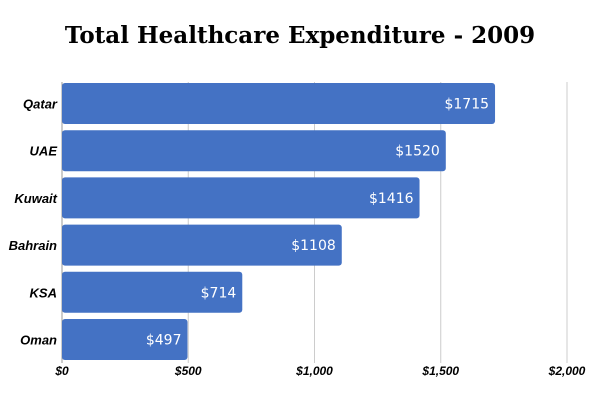  I want to click on bar-data-label: $1108, so click(313, 246).